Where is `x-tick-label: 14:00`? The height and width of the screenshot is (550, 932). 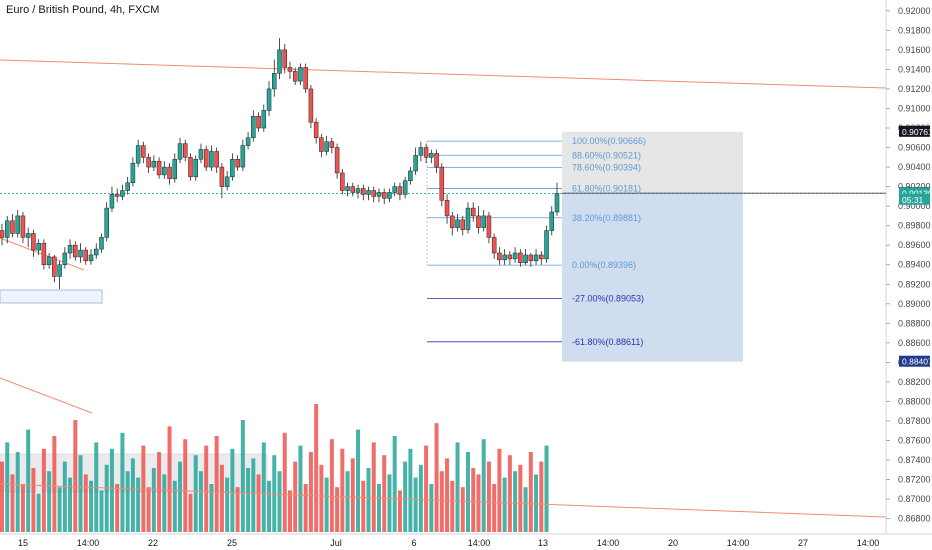
x-tick-label: 14:00 is located at coordinates (608, 543).